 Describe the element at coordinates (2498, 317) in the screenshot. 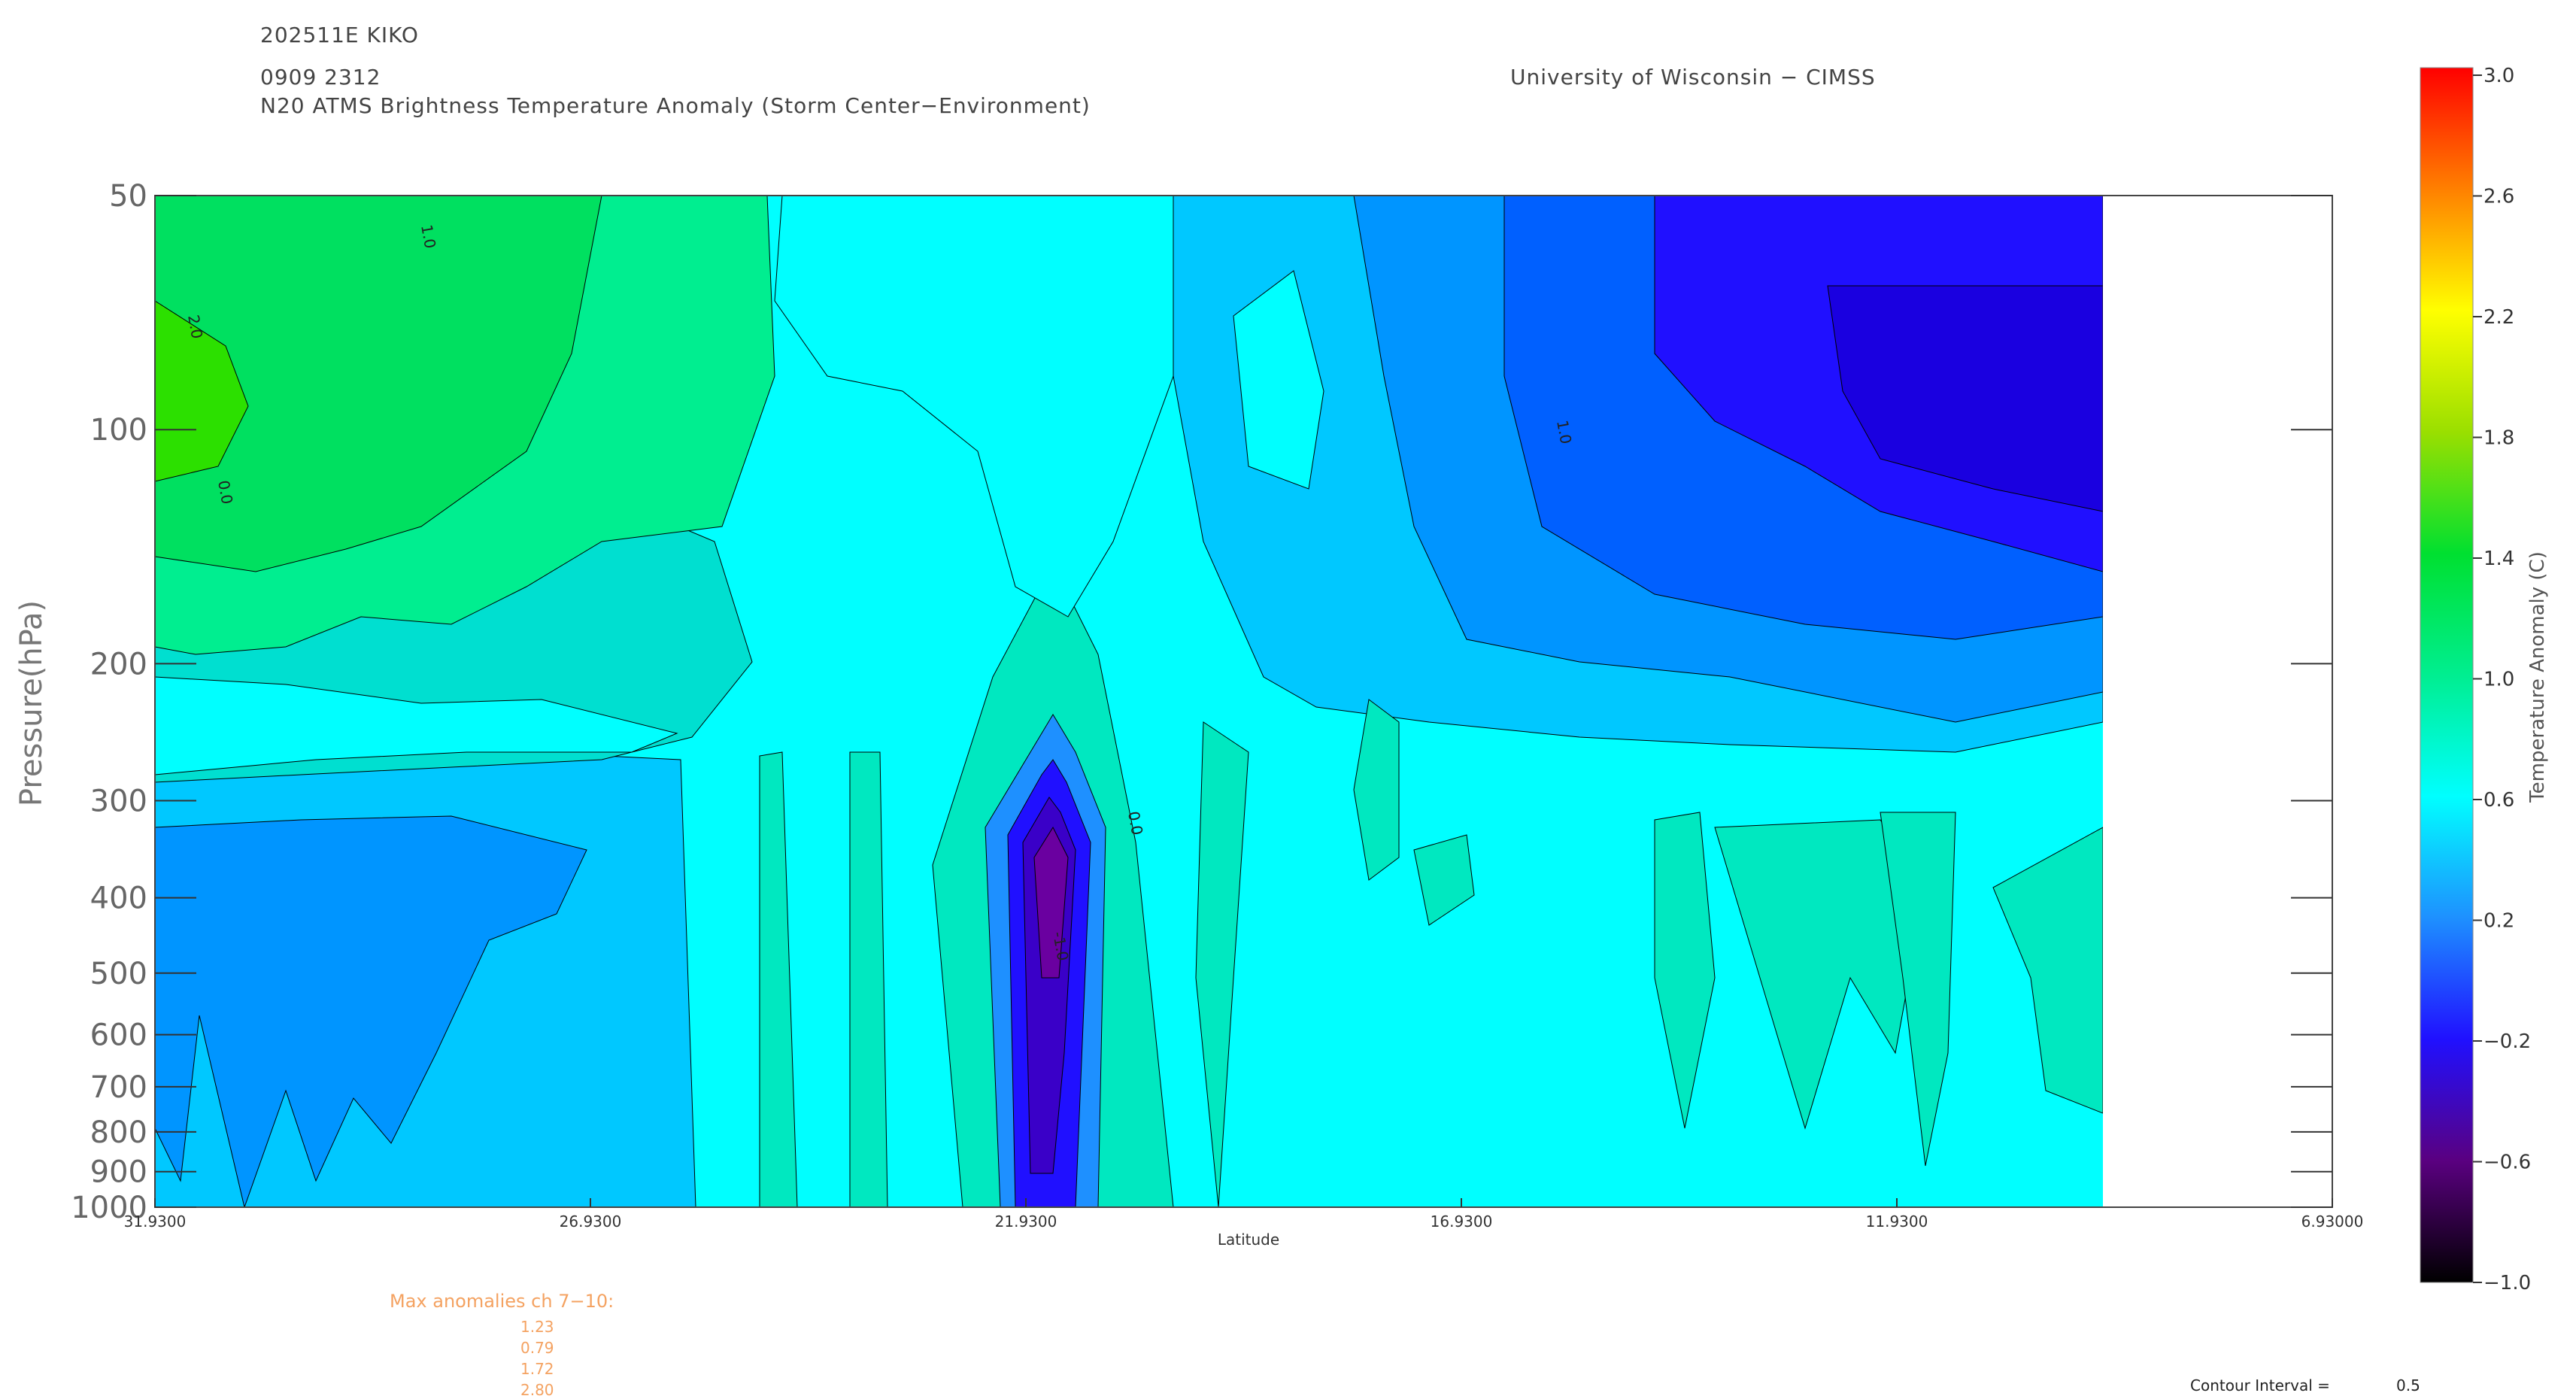

I see `colorbar-tick-label: 2.2` at that location.